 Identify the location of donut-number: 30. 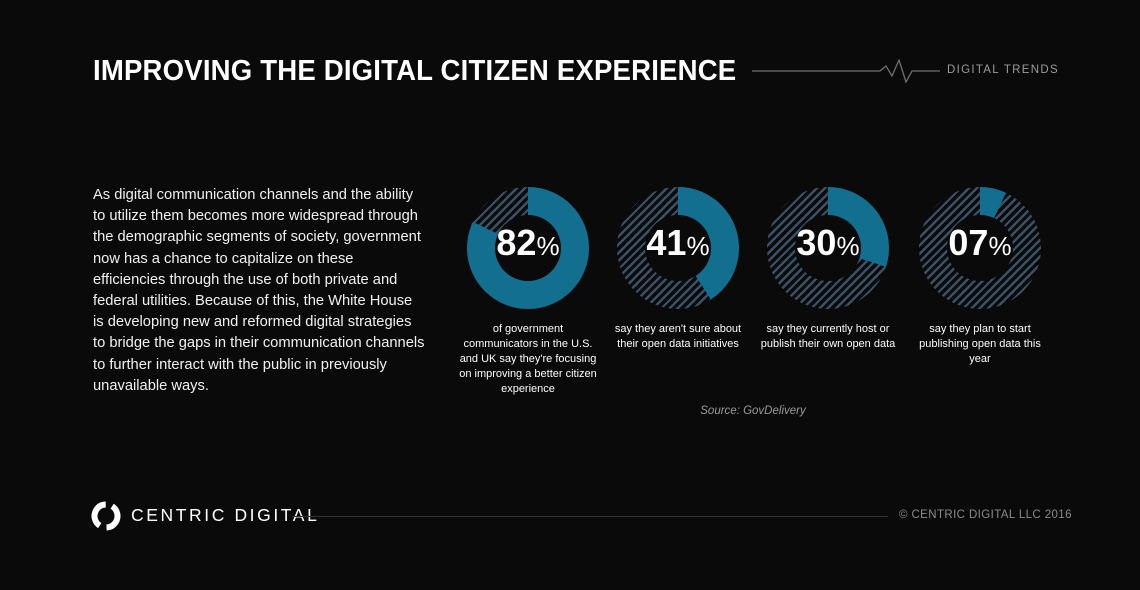
(816, 242).